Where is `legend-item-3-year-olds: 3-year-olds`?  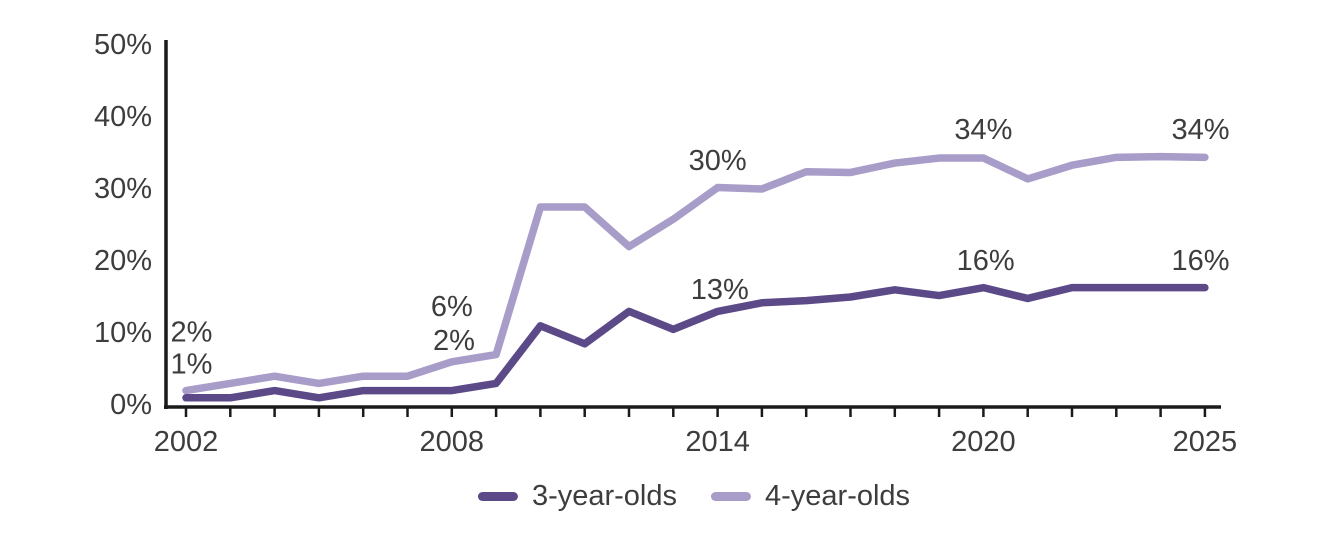
legend-item-3-year-olds: 3-year-olds is located at coordinates (577, 496).